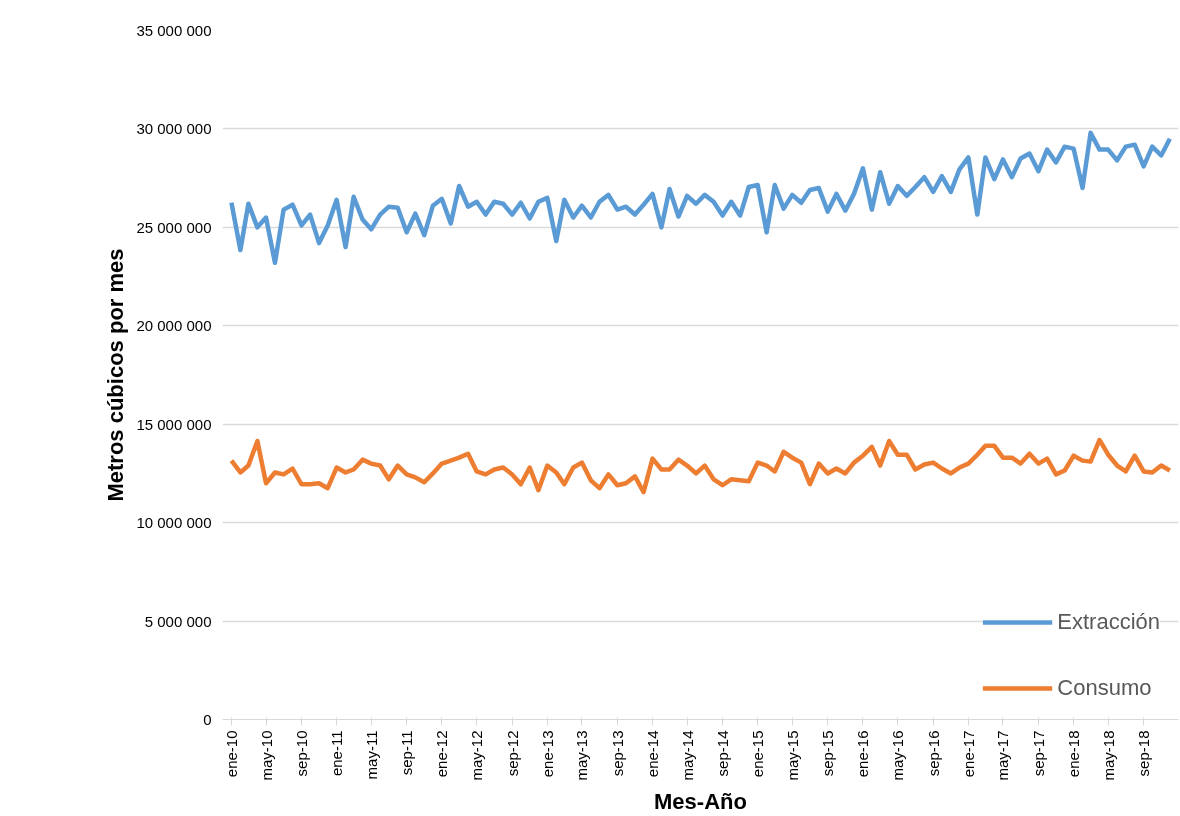  Describe the element at coordinates (1074, 754) in the screenshot. I see `x-tick-label: ene-18` at that location.